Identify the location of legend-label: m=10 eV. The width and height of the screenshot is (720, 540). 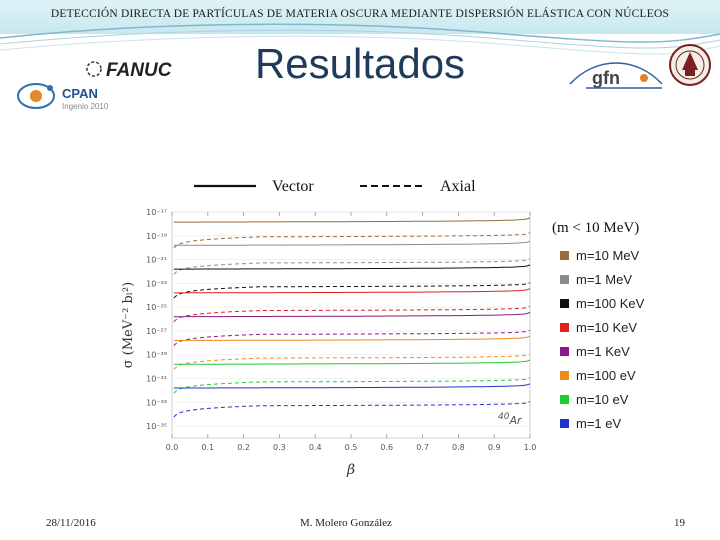
(602, 399).